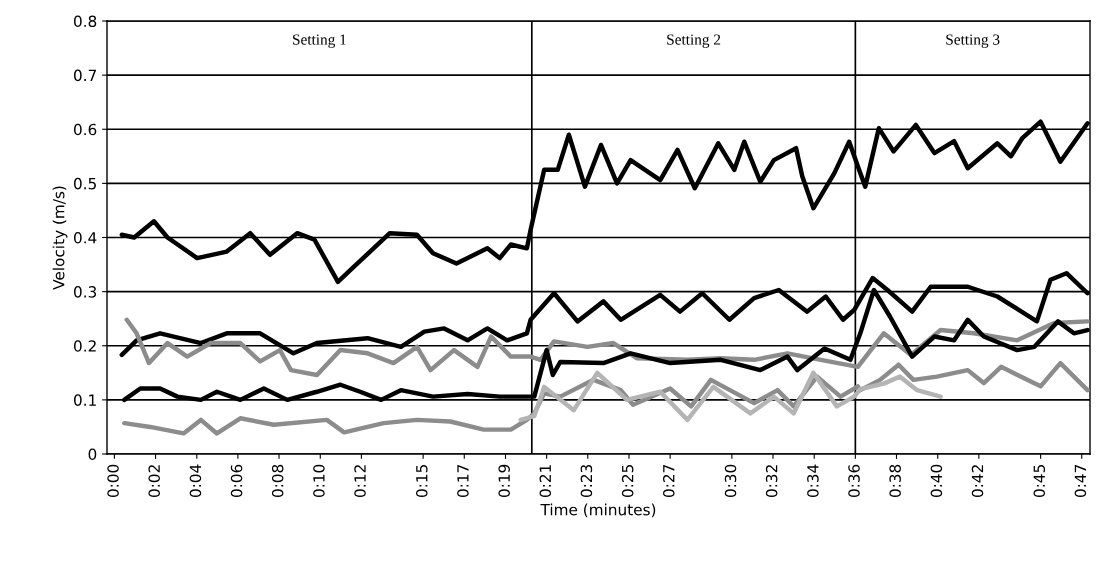 This screenshot has width=1096, height=562. What do you see at coordinates (730, 396) in the screenshot?
I see `line-series` at bounding box center [730, 396].